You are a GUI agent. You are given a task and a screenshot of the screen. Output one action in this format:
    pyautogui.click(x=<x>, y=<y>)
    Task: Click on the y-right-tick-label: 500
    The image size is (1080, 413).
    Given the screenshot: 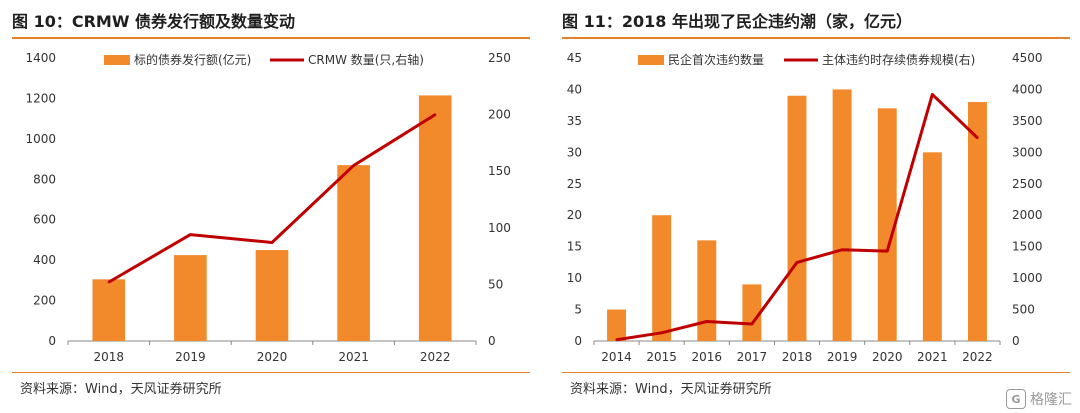 What is the action you would take?
    pyautogui.click(x=1023, y=310)
    